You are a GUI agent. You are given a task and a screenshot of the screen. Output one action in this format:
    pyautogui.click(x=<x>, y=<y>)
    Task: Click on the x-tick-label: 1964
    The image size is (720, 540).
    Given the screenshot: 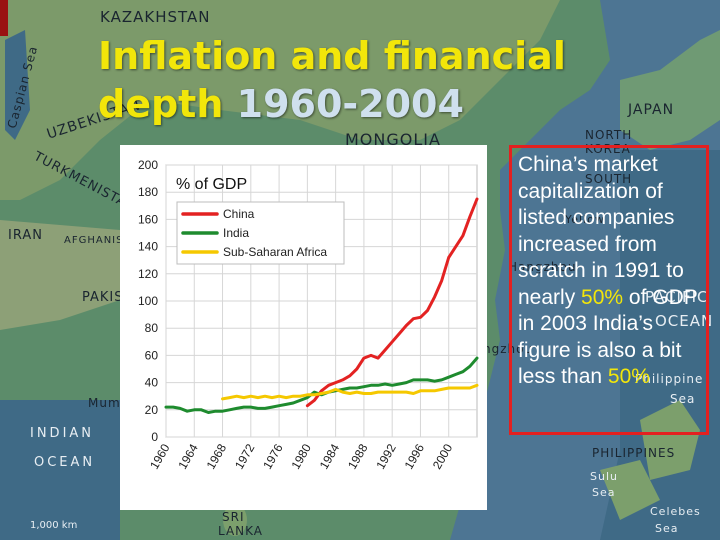 What is the action you would take?
    pyautogui.click(x=188, y=456)
    